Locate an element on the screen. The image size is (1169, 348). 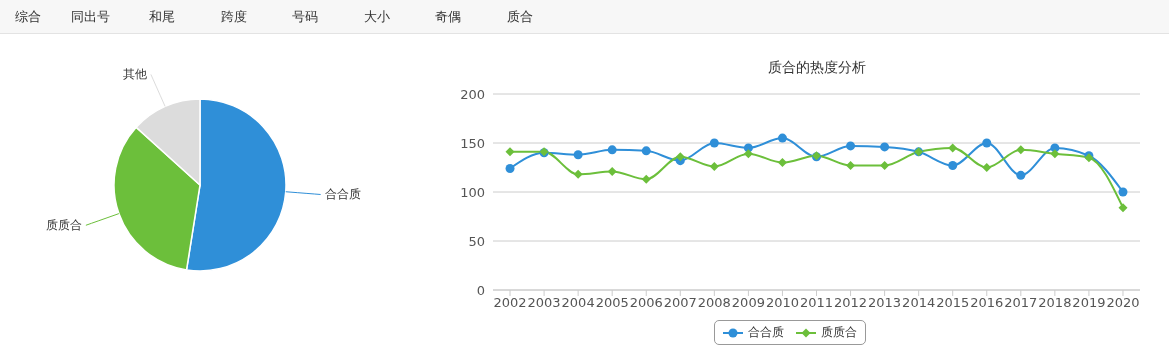
text: 同出号 is located at coordinates (91, 17).